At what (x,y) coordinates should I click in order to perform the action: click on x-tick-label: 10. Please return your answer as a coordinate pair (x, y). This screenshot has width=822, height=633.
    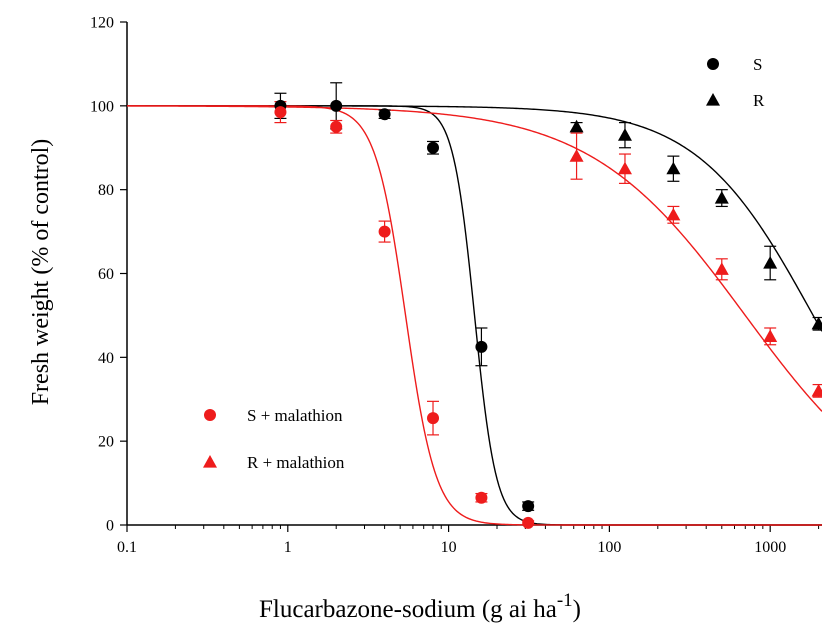
    Looking at the image, I should click on (449, 547).